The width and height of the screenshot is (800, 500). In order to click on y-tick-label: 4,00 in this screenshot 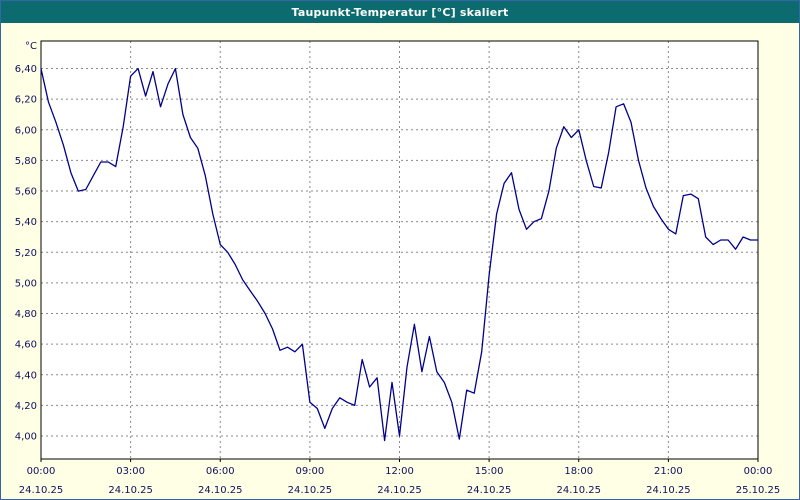, I will do `click(26, 437)`.